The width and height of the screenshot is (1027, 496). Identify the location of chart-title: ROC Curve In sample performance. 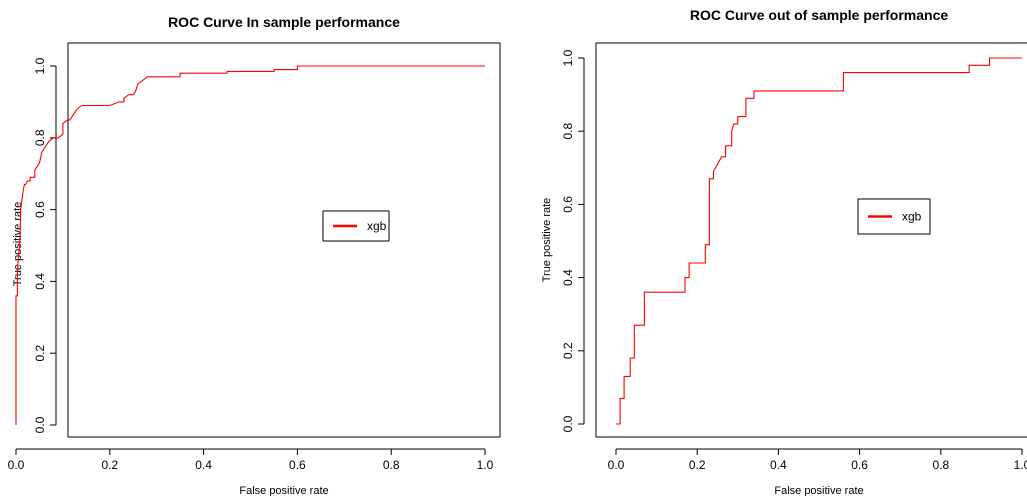
(284, 22).